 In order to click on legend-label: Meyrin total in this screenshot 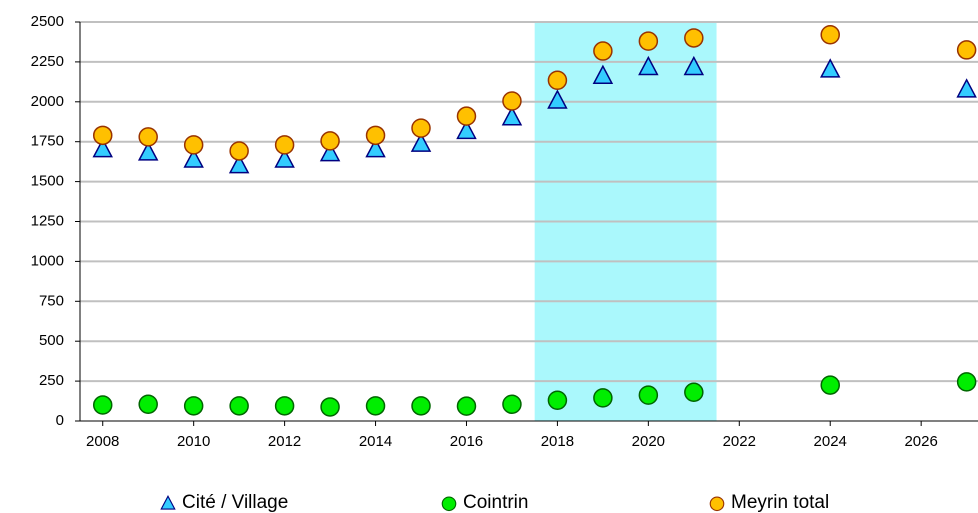, I will do `click(780, 502)`.